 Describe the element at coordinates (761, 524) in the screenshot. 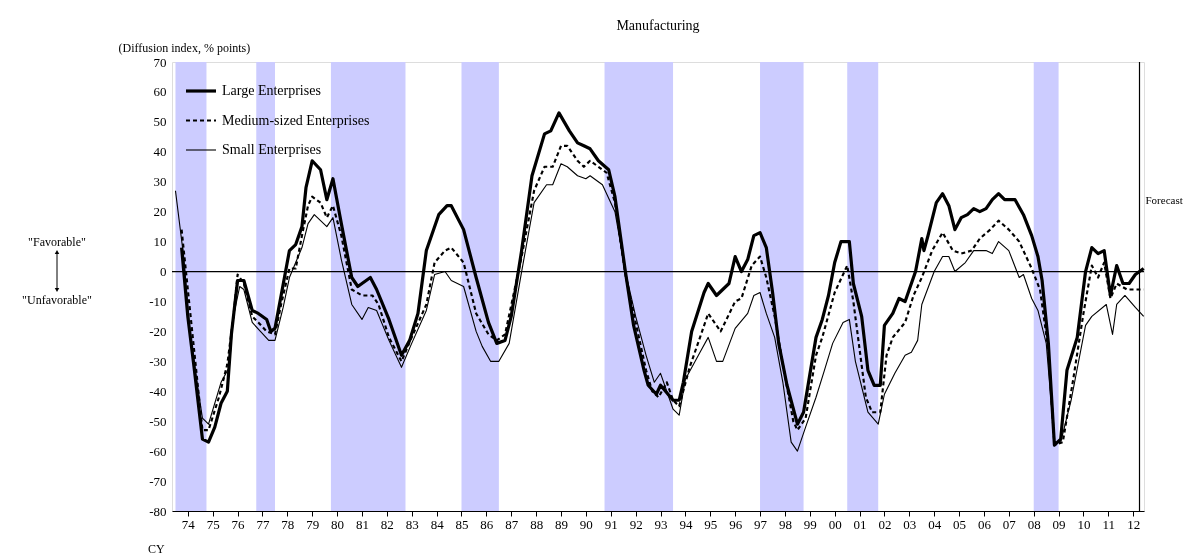

I see `x-tick-label: 97` at that location.